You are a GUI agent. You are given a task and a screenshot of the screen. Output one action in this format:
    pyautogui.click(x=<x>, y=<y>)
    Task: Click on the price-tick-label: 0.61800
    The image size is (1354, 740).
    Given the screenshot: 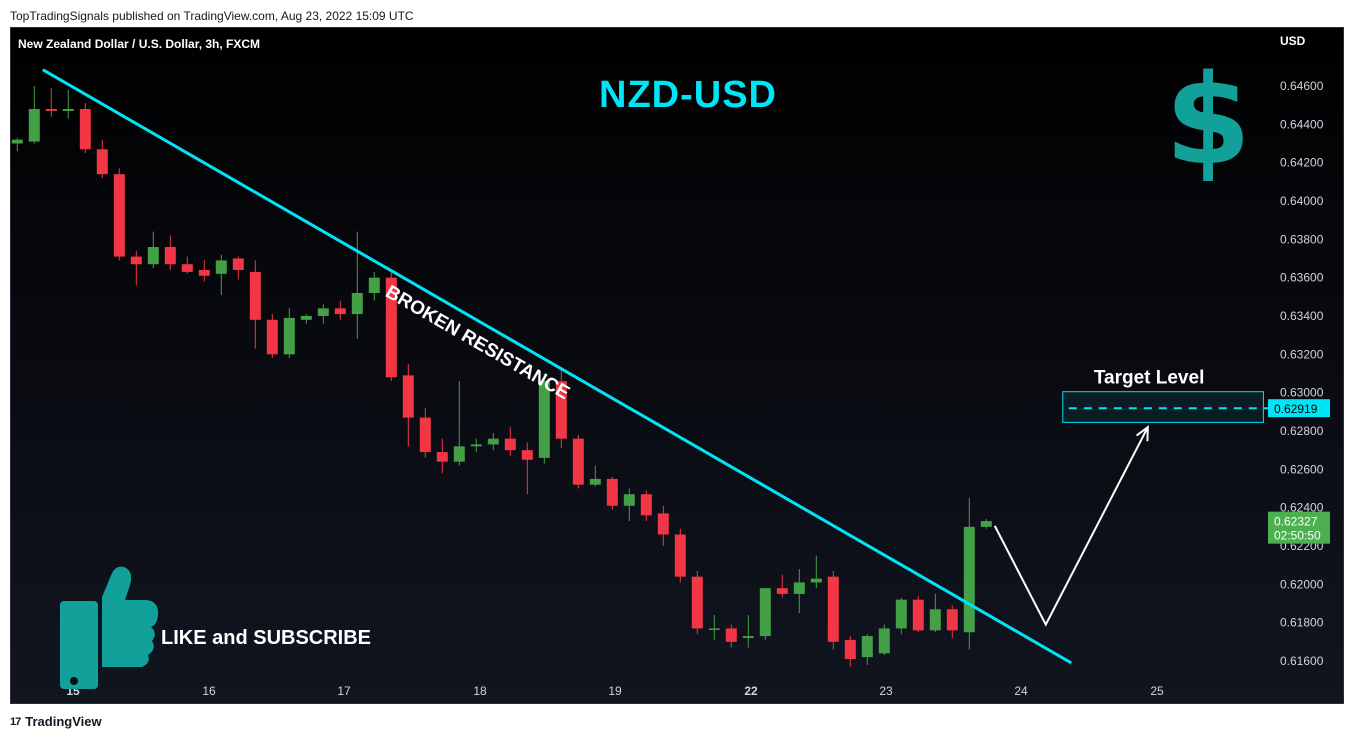 What is the action you would take?
    pyautogui.click(x=1302, y=623)
    